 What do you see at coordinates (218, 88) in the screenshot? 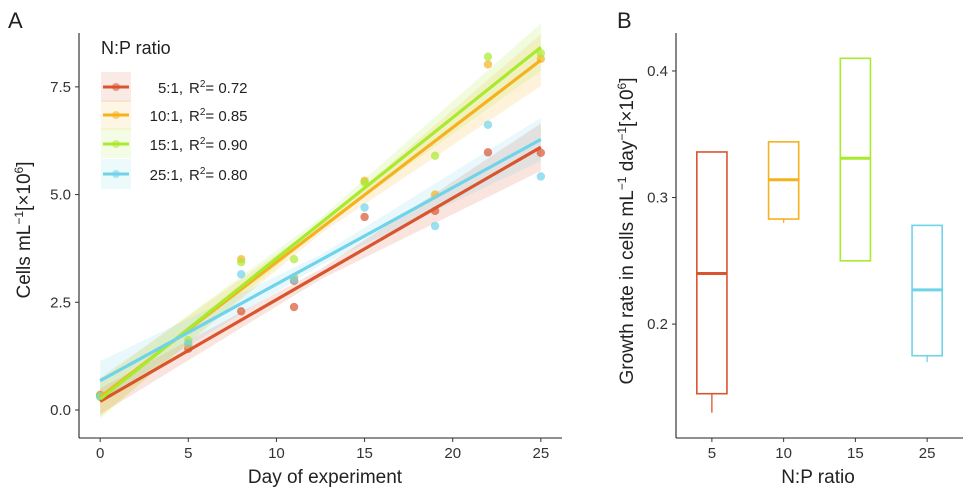
I see `legend-r2-5-1: R2= 0.72` at bounding box center [218, 88].